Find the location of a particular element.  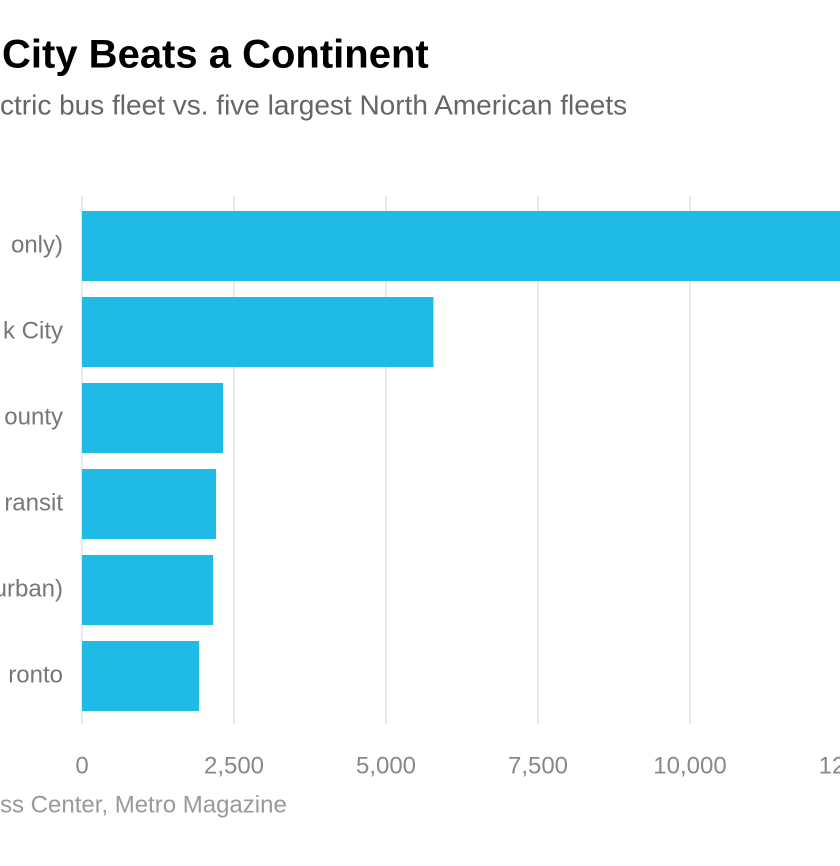

x-tick-label: 2,500 is located at coordinates (234, 765).